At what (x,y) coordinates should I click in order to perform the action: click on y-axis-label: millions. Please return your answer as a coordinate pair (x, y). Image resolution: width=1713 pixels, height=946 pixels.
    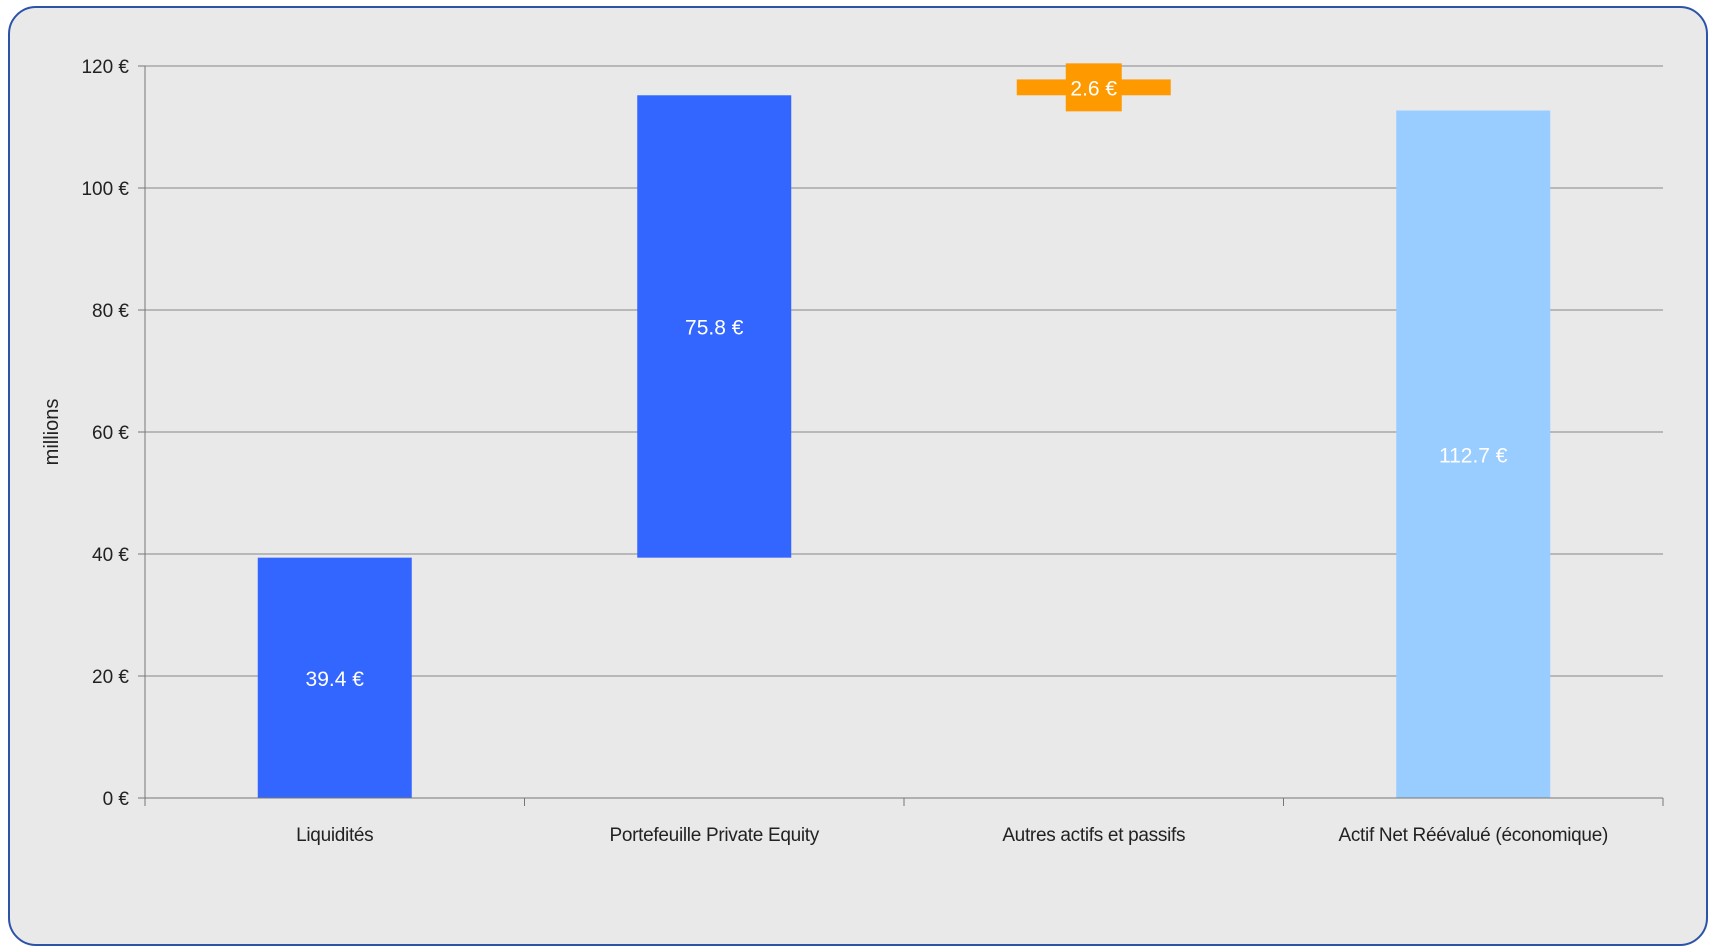
    Looking at the image, I should click on (52, 432).